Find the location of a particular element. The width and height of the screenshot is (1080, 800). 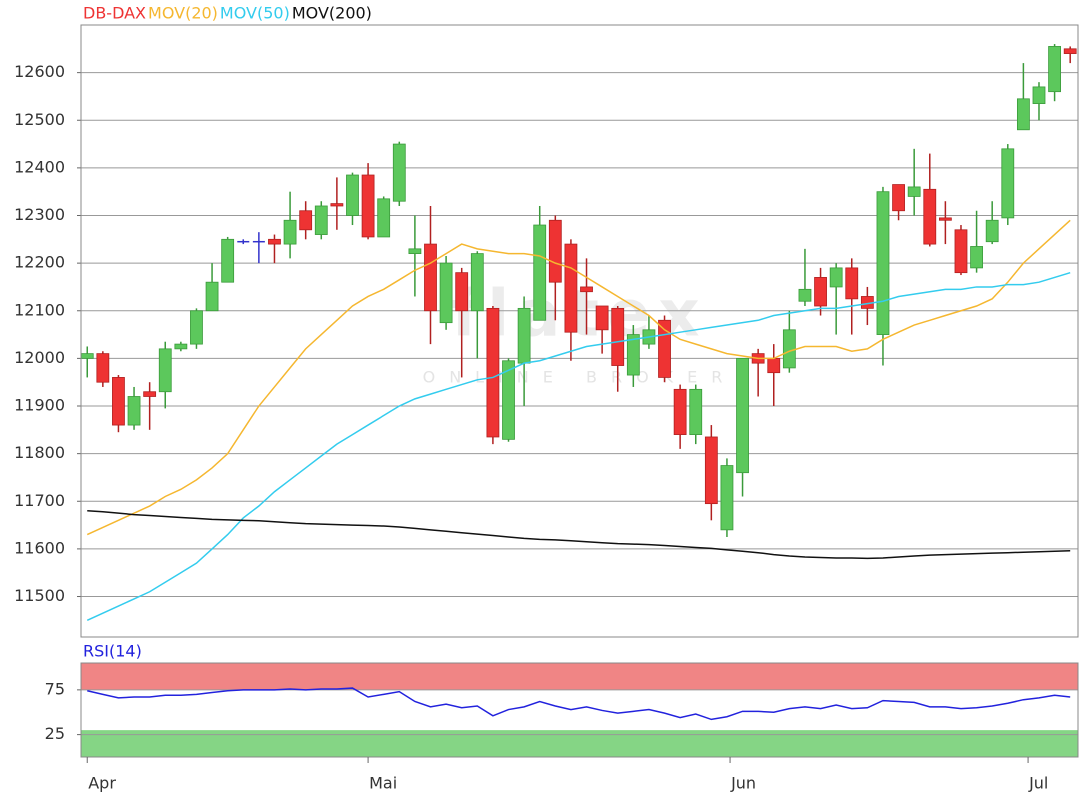

y-tick-label: 12300 is located at coordinates (39, 214).